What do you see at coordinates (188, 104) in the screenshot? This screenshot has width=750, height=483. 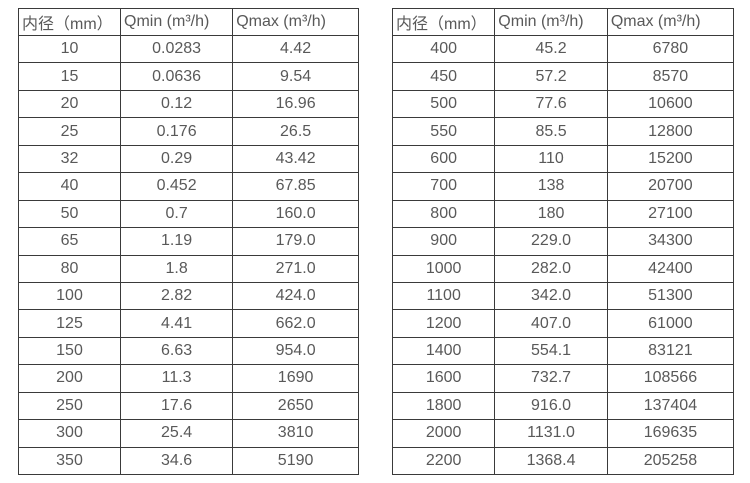 I see `table-row: 20 0.12 16.96` at bounding box center [188, 104].